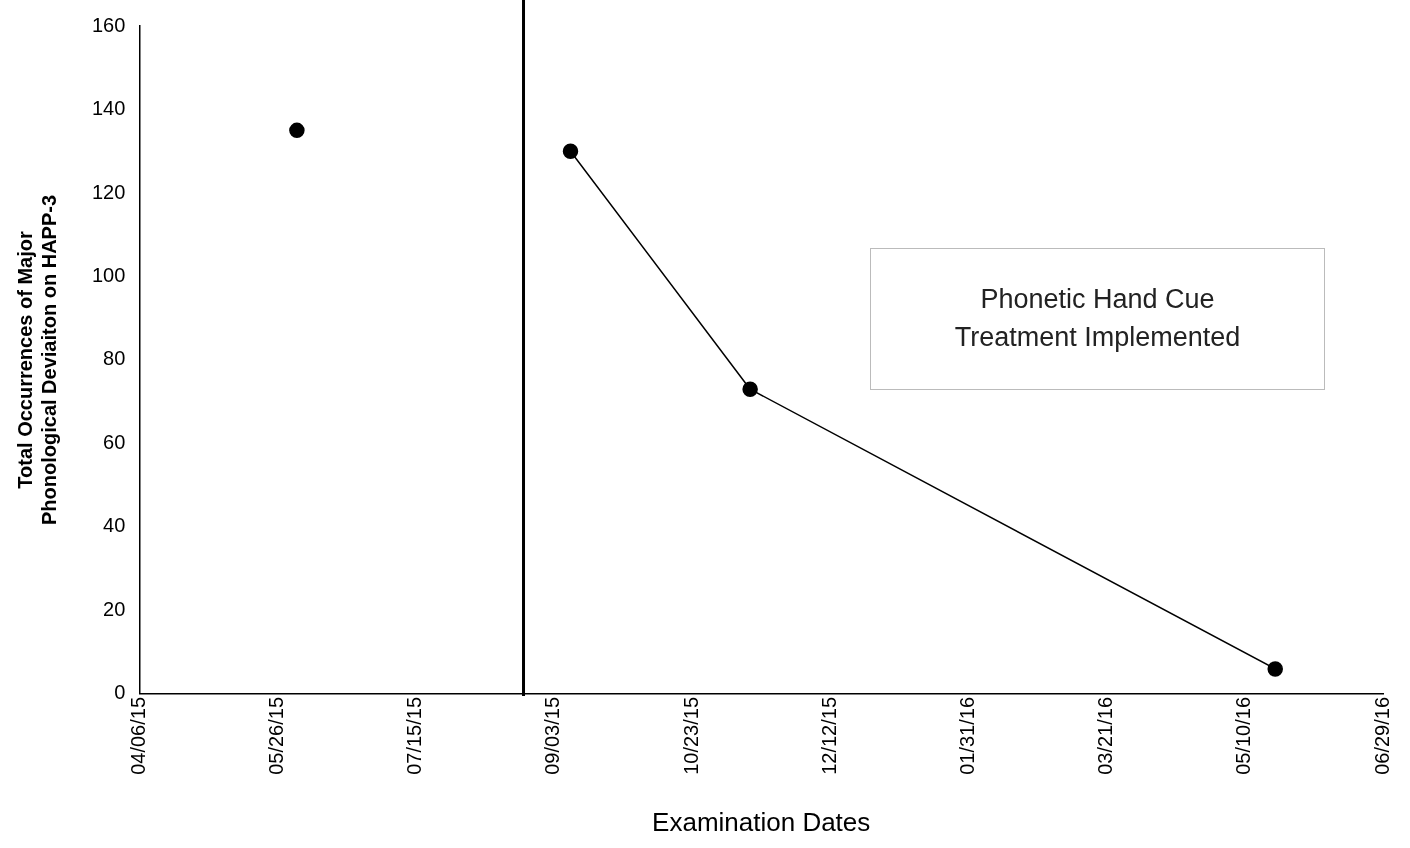 The image size is (1410, 848). What do you see at coordinates (1105, 735) in the screenshot?
I see `x-tick-label: 03/21/16` at bounding box center [1105, 735].